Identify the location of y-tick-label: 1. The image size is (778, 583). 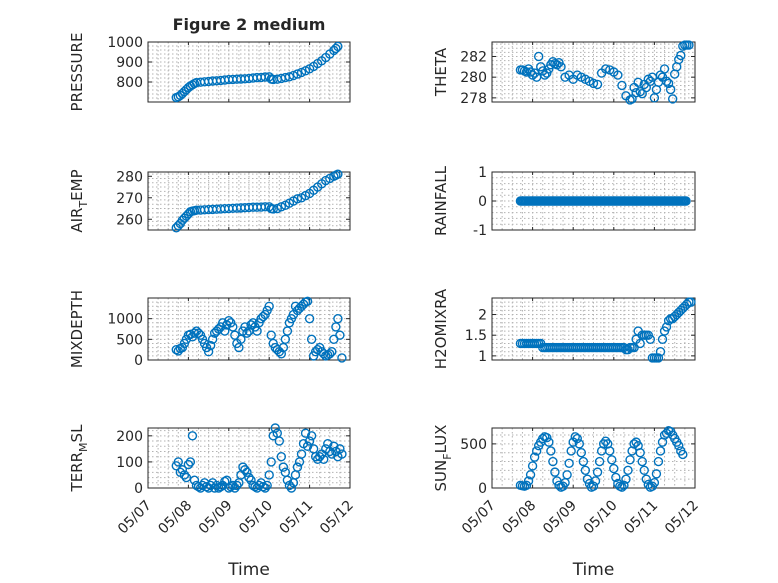
(482, 357).